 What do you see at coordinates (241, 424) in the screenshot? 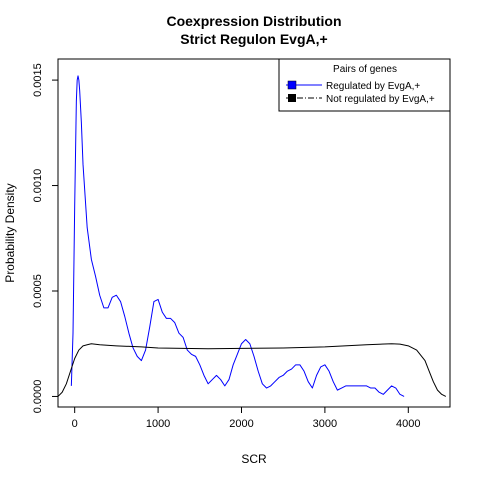
I see `x-tick-label: 2000` at bounding box center [241, 424].